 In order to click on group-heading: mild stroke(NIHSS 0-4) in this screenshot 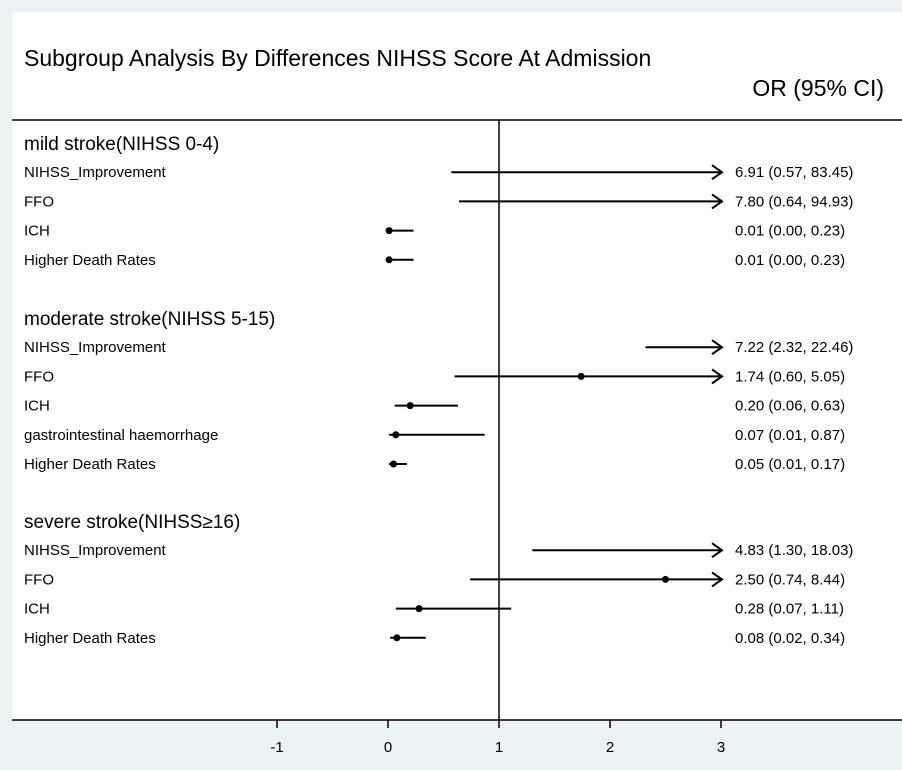, I will do `click(121, 144)`.